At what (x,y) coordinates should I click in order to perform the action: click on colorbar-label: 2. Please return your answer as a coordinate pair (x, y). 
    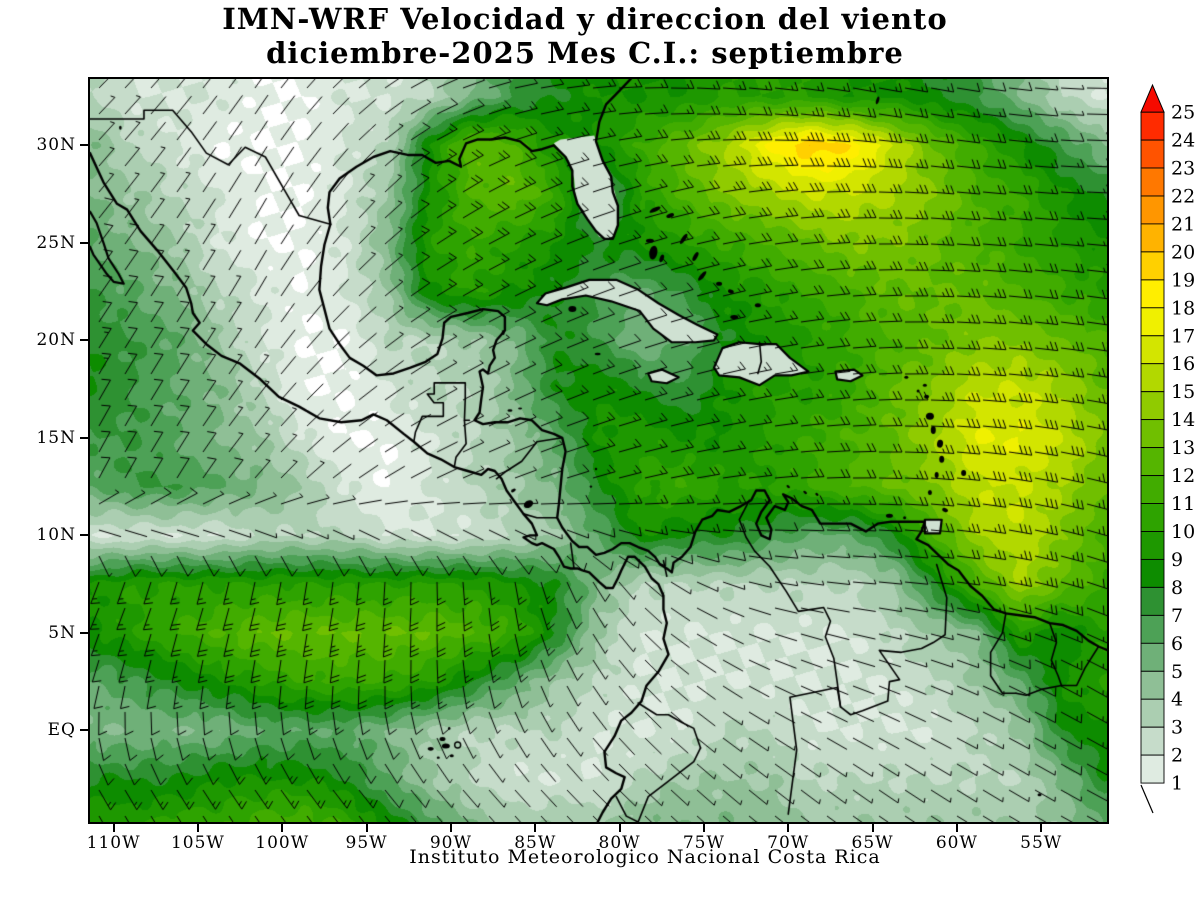
    Looking at the image, I should click on (1177, 756).